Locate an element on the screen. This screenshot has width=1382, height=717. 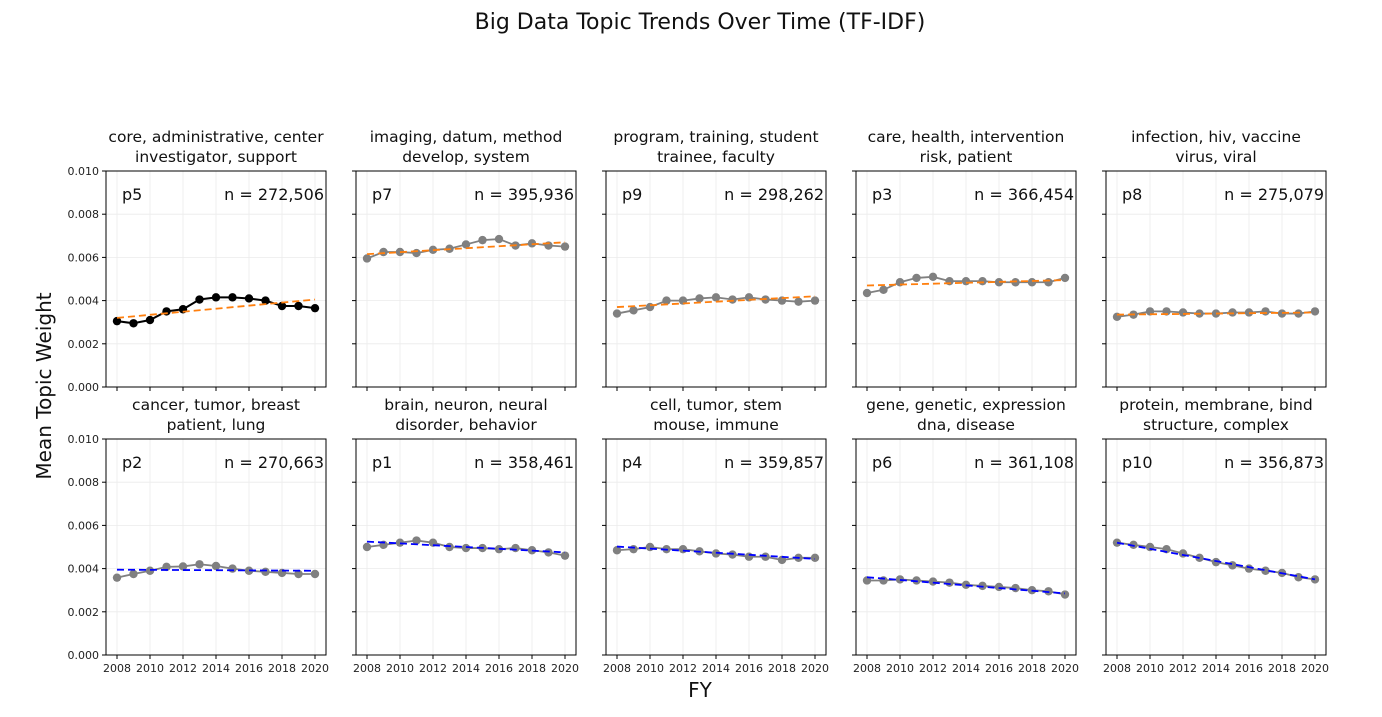
panel-title-line2: patient, lung is located at coordinates (216, 425).